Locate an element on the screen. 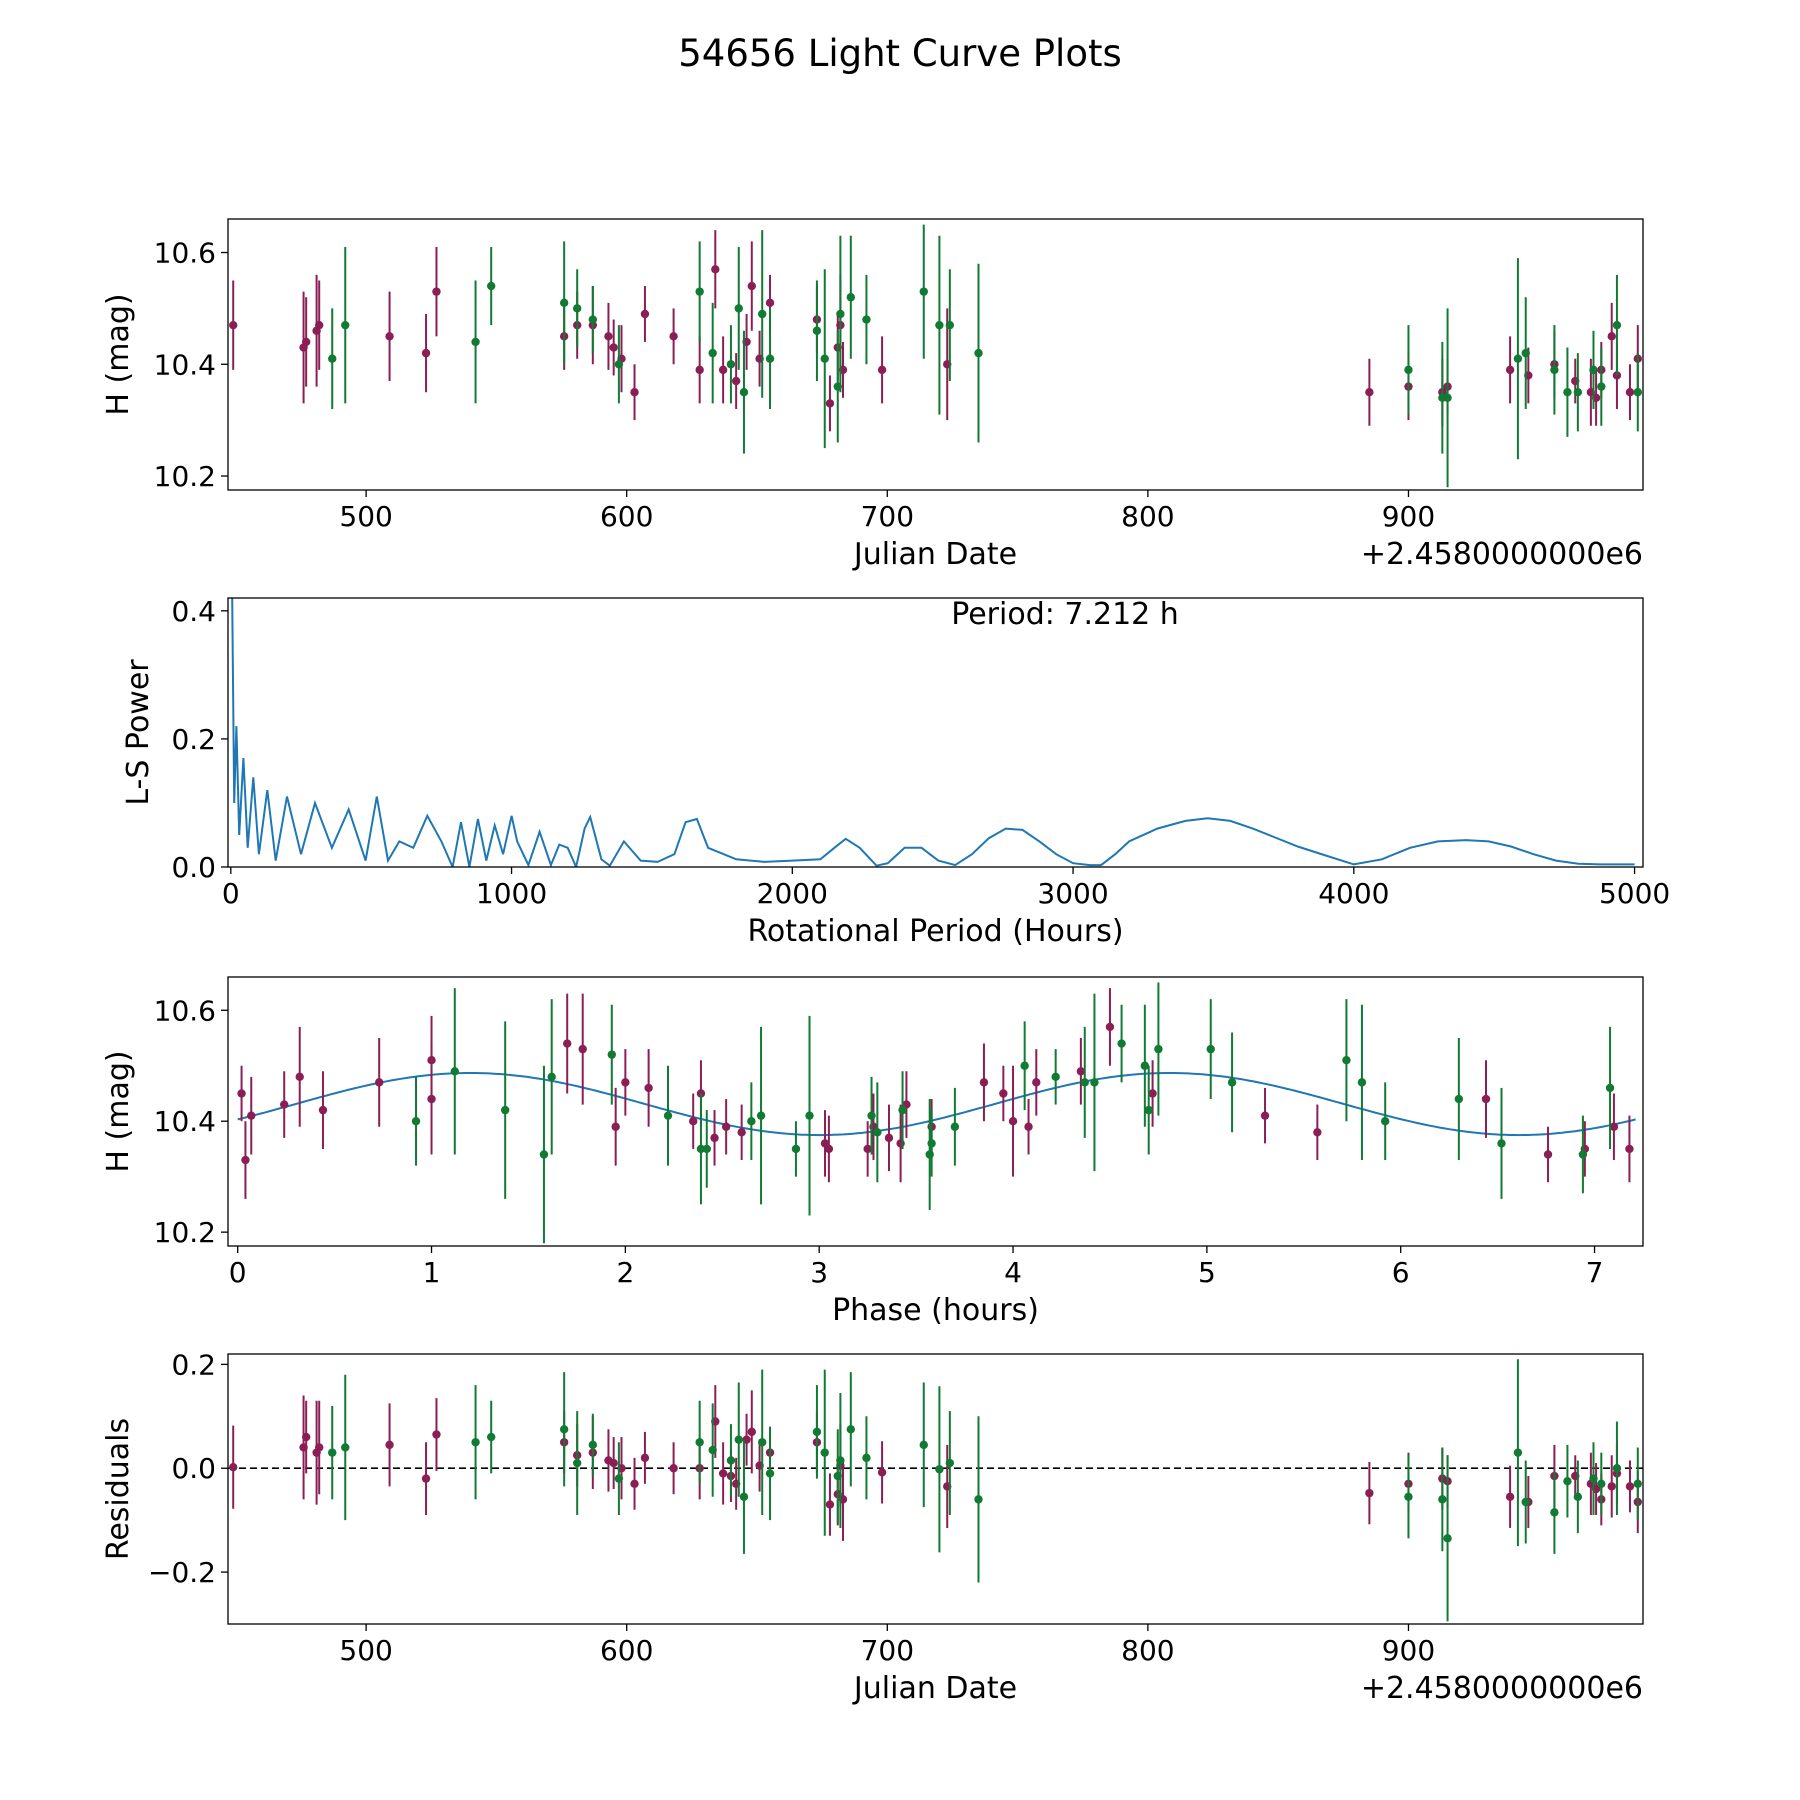  residuals-frame is located at coordinates (935, 1489).